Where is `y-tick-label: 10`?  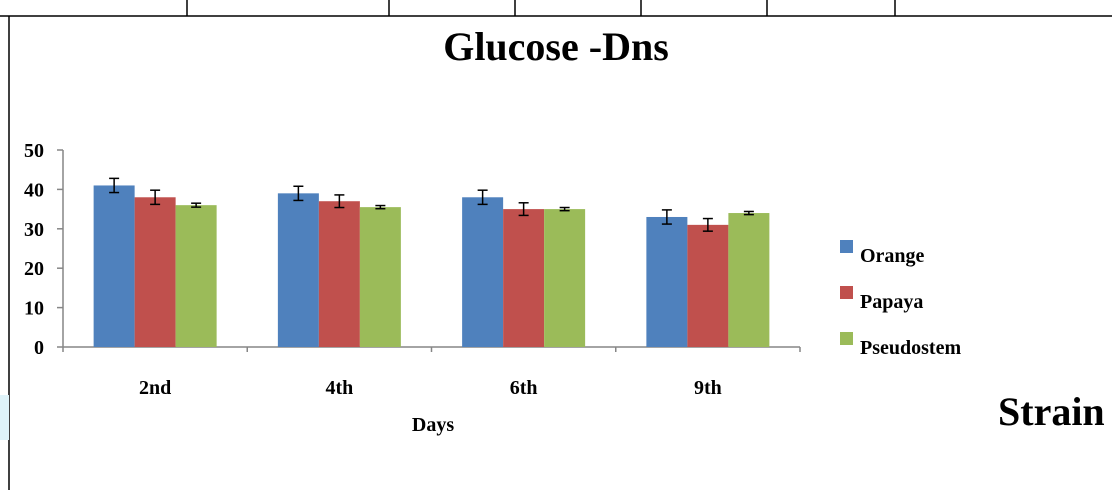 y-tick-label: 10 is located at coordinates (34, 309).